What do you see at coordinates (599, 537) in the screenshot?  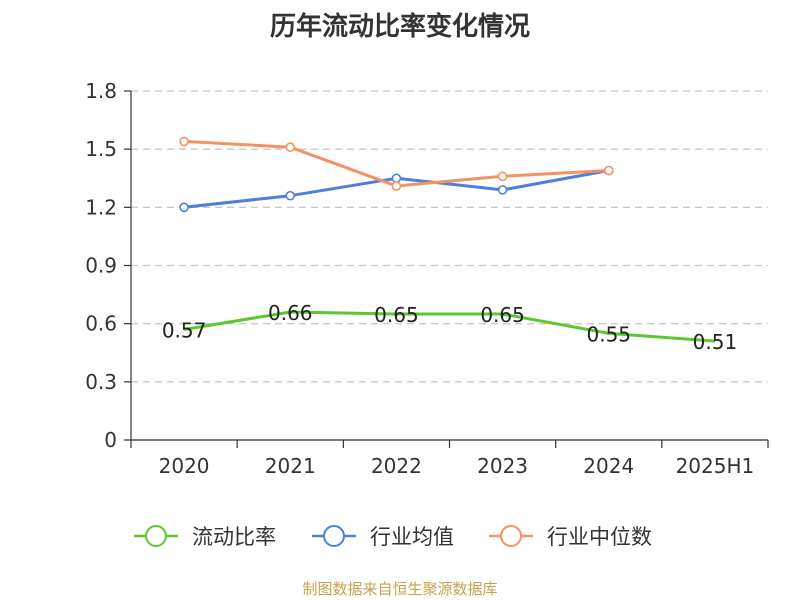 I see `legend-label: 行业中位数` at bounding box center [599, 537].